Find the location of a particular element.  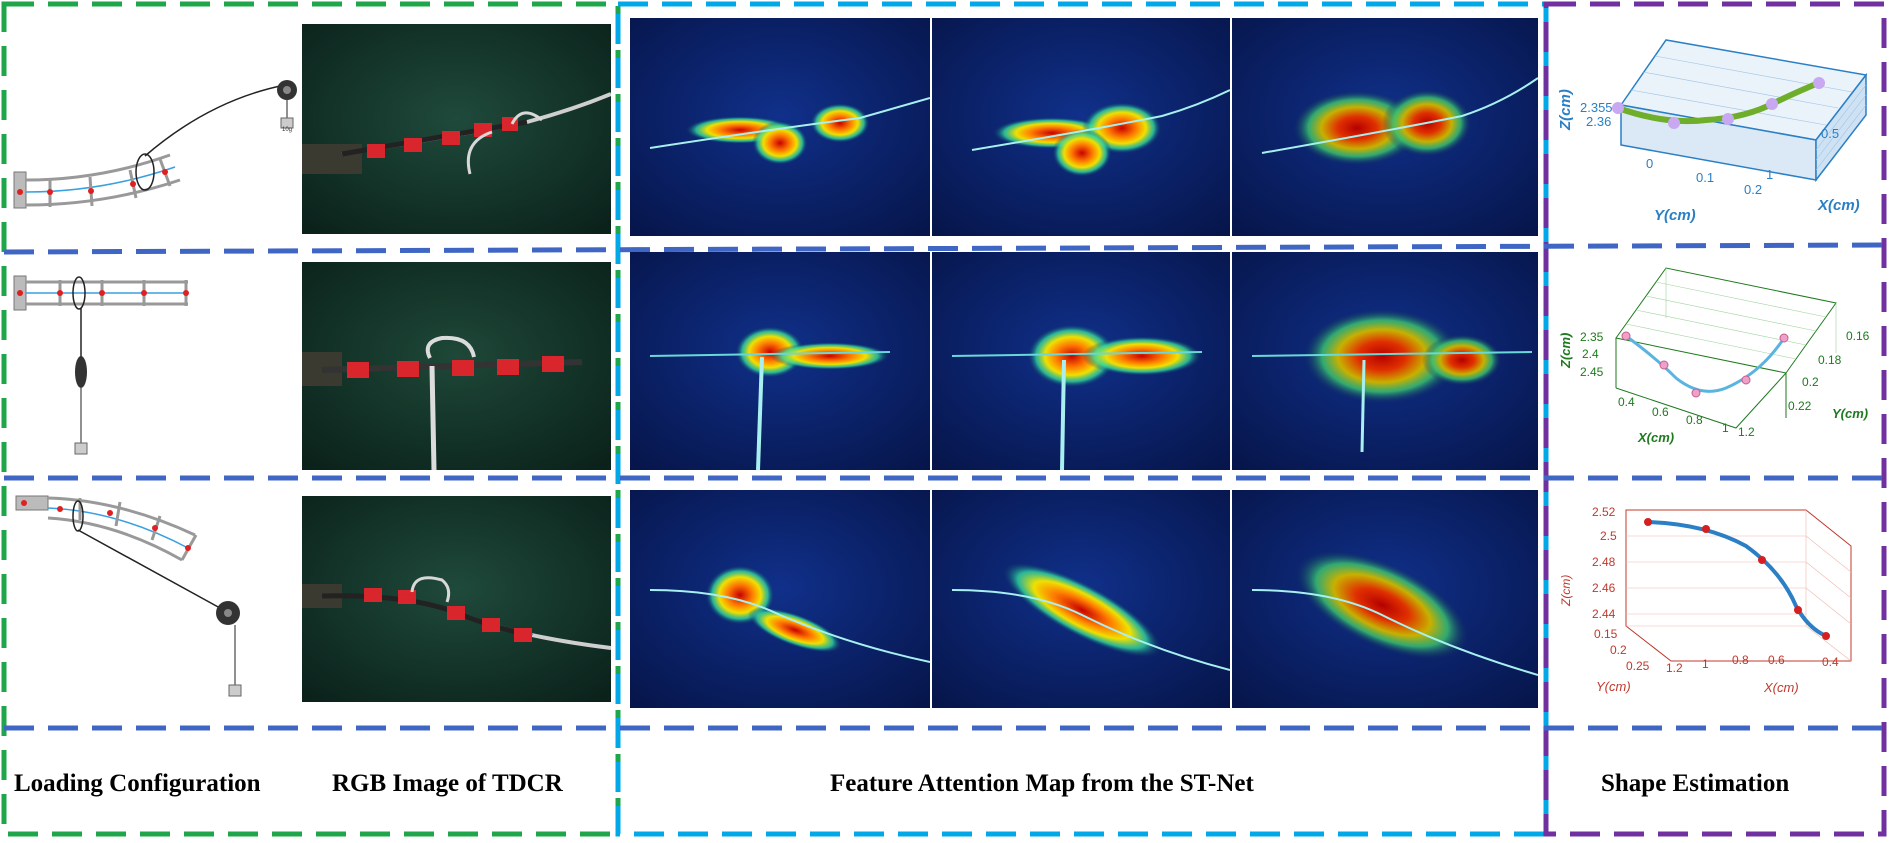

plot2-ytick: 0.16 is located at coordinates (1858, 336).